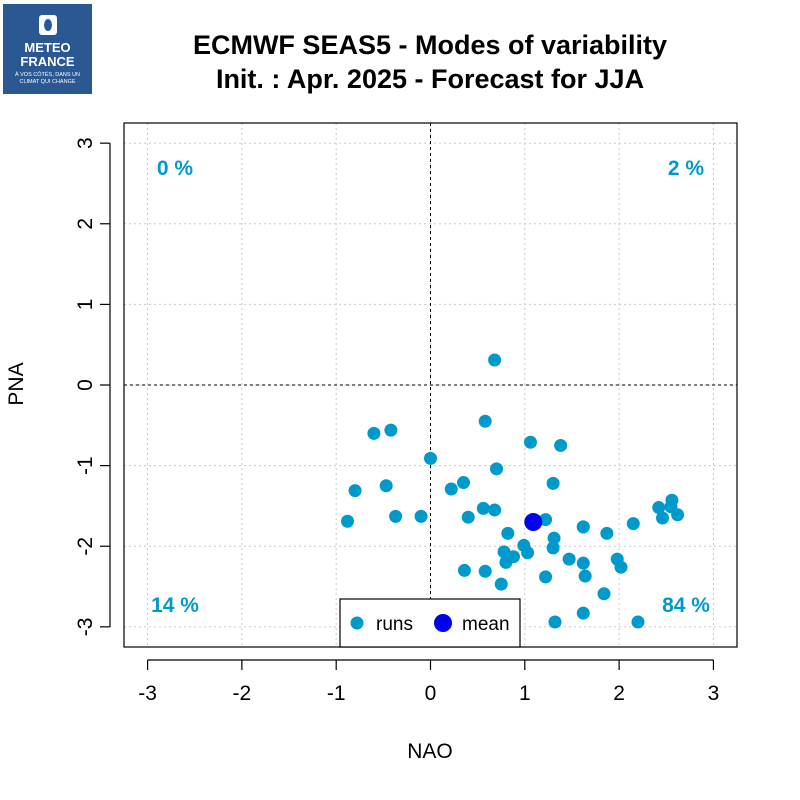  What do you see at coordinates (48, 25) in the screenshot?
I see `meteo-france-emblem-icon` at bounding box center [48, 25].